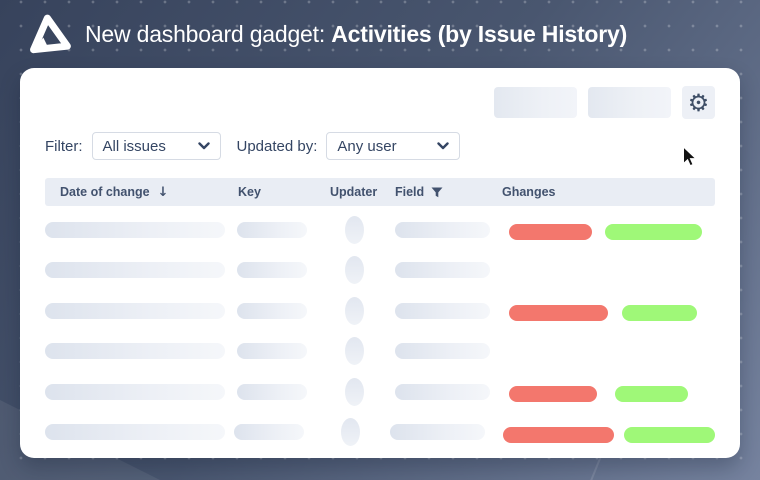  I want to click on updated-by-label: Updated by:, so click(277, 146).